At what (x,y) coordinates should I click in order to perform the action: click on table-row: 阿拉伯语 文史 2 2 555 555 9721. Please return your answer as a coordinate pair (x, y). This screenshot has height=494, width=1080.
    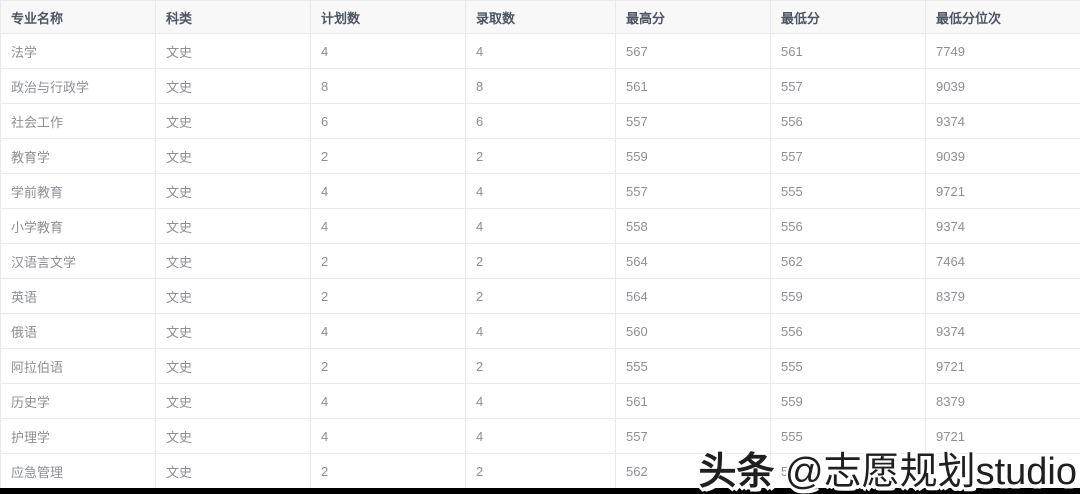
    Looking at the image, I should click on (540, 366).